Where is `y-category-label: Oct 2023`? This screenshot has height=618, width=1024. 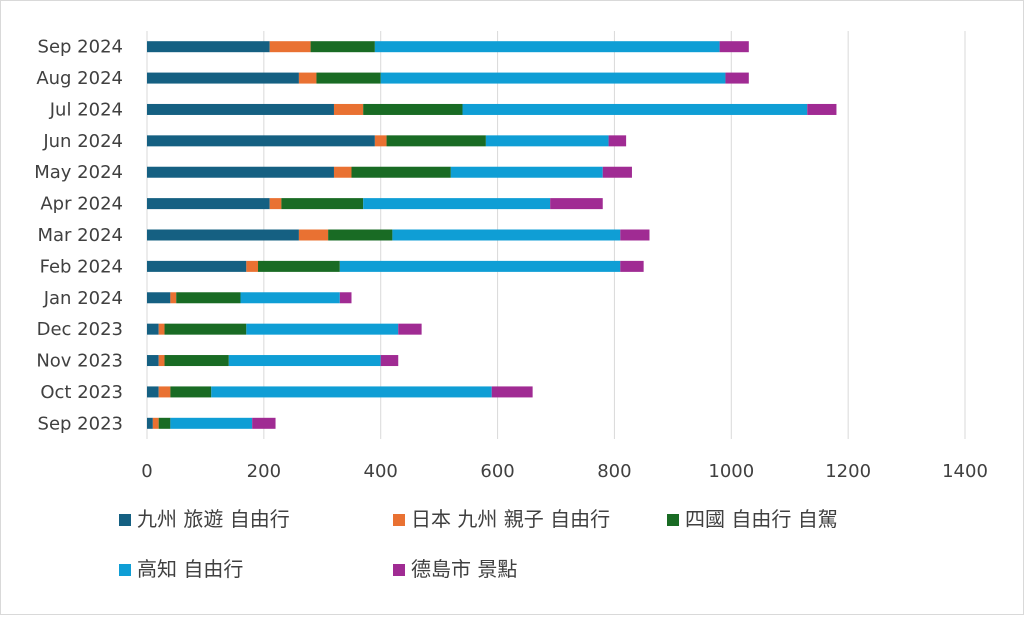
y-category-label: Oct 2023 is located at coordinates (81, 392).